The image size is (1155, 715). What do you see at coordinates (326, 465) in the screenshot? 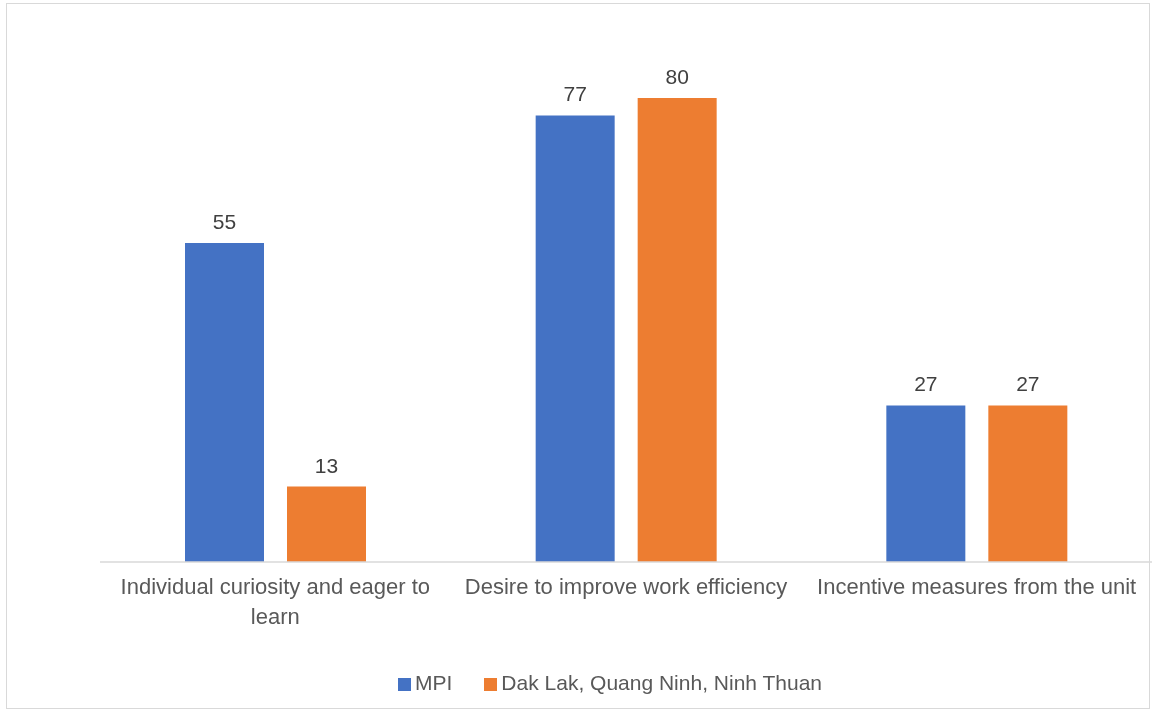
I see `data-label: 13` at bounding box center [326, 465].